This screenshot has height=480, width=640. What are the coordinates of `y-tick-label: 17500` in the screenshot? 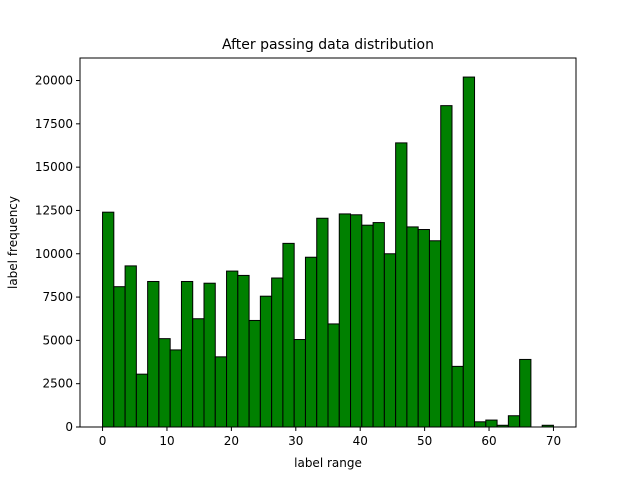 It's located at (54, 124).